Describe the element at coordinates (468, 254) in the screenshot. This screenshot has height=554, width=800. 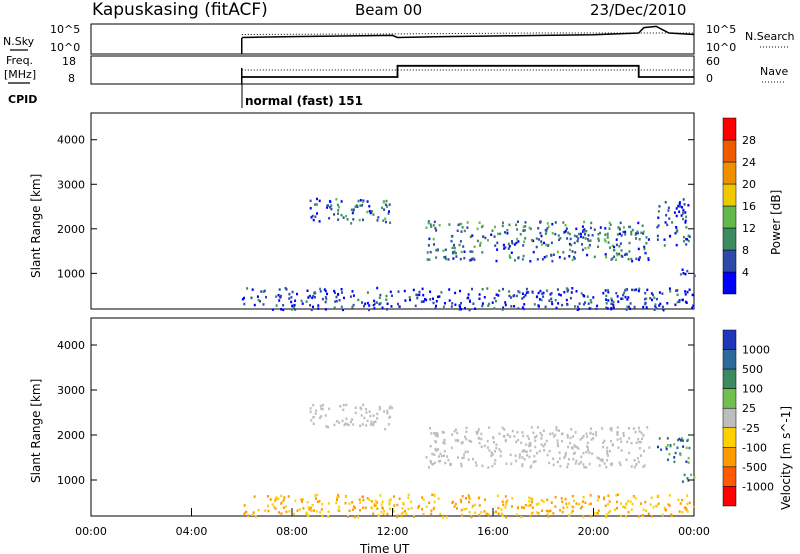
I see `power-data-group` at that location.